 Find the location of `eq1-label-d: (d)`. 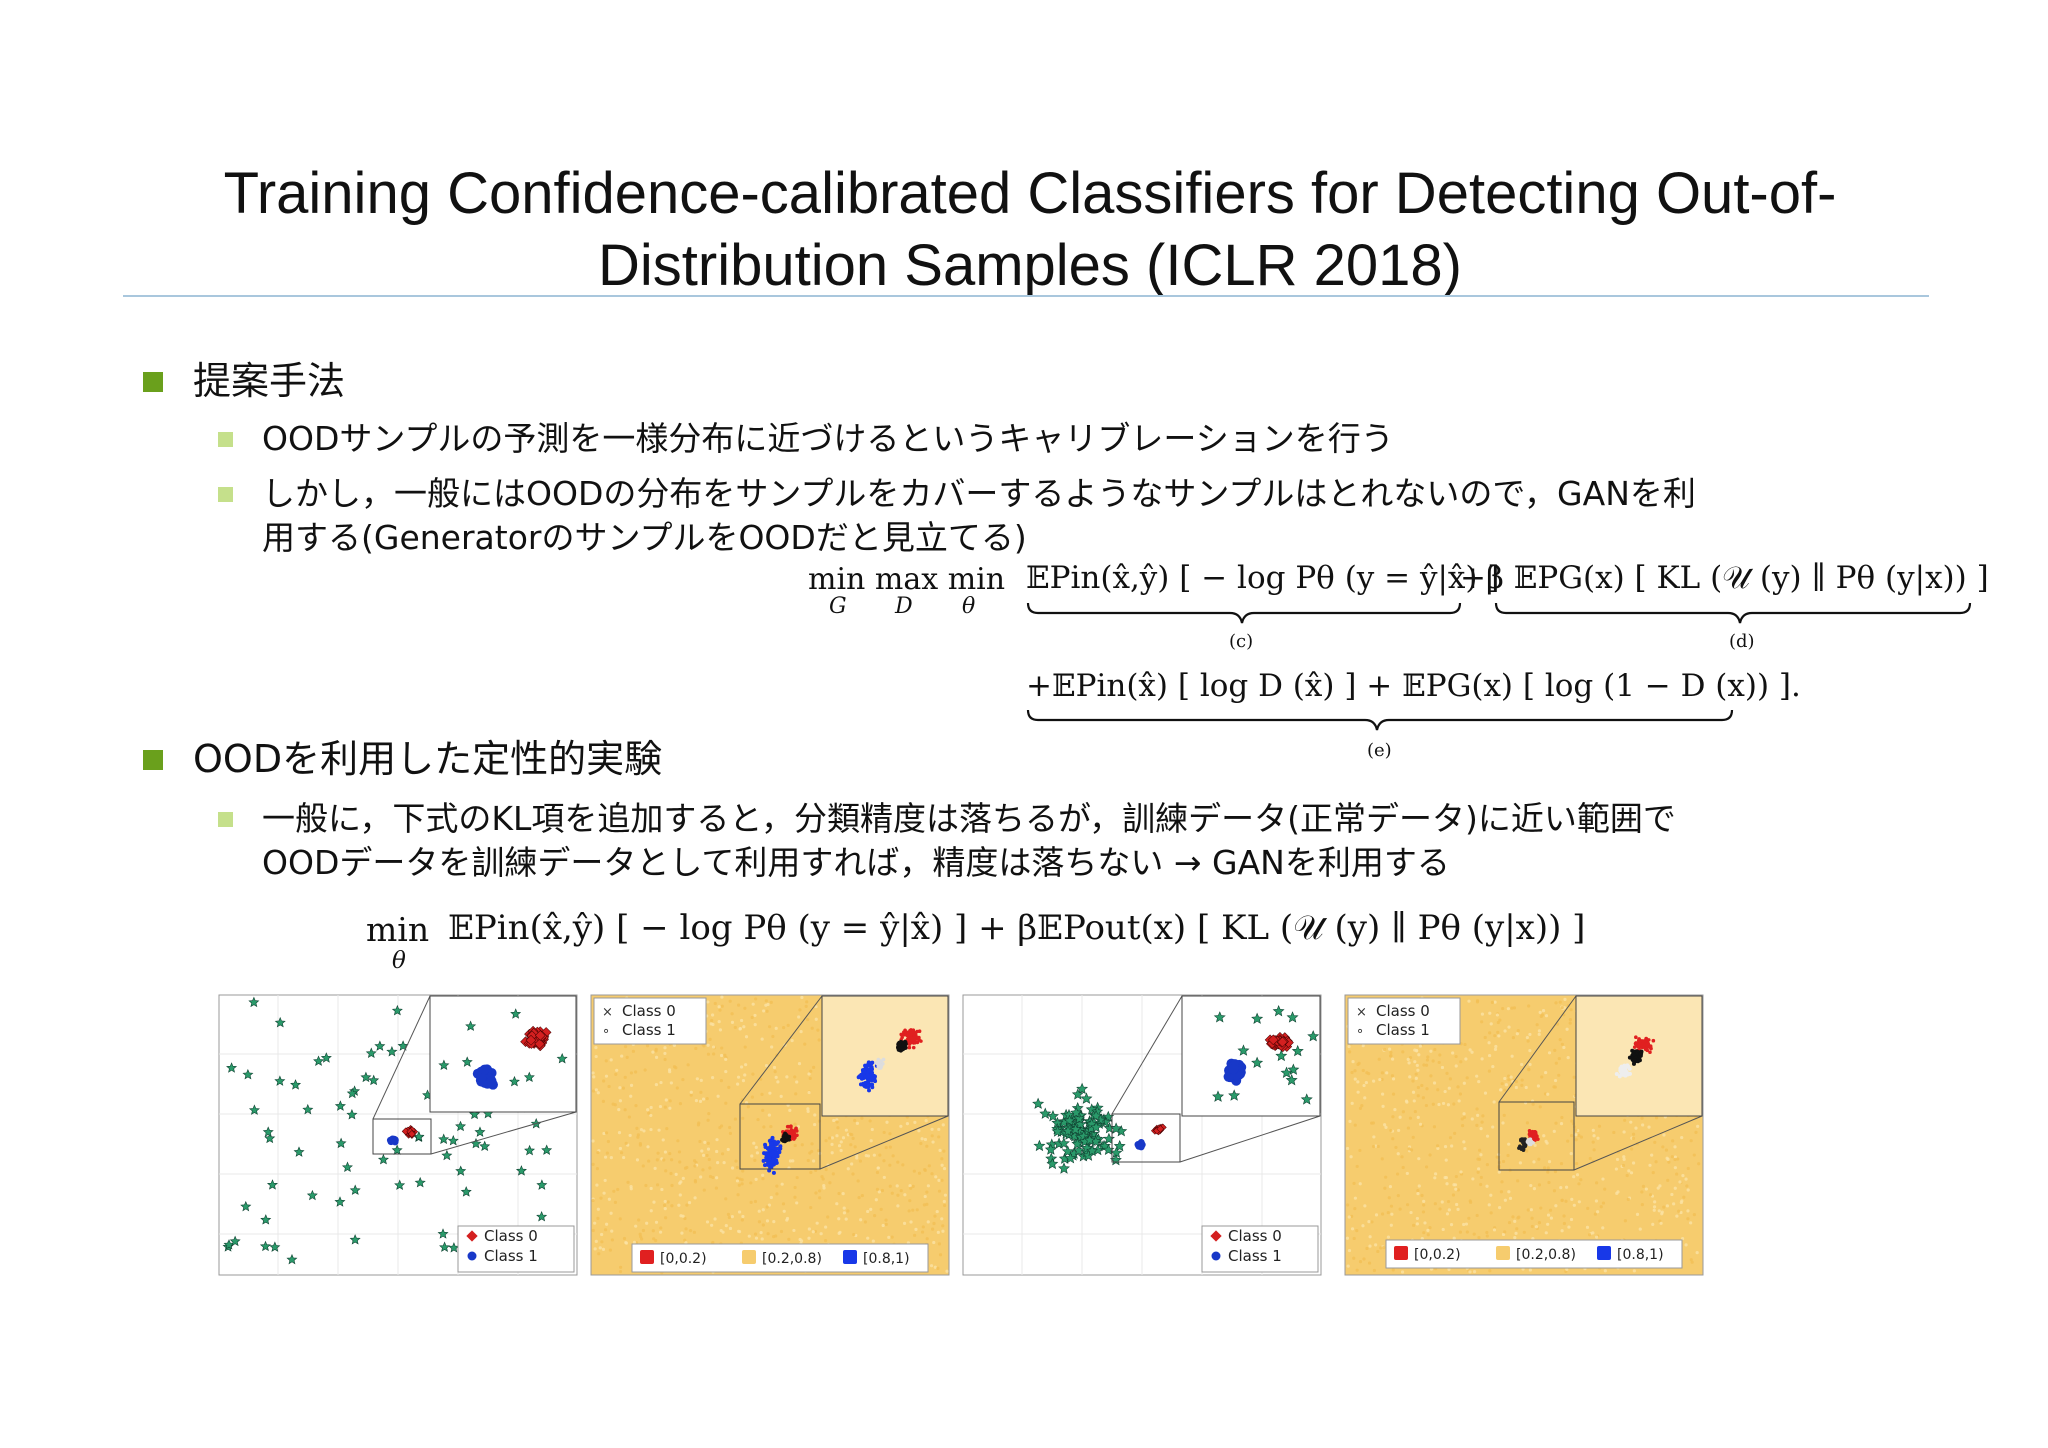

eq1-label-d: (d) is located at coordinates (1742, 641).